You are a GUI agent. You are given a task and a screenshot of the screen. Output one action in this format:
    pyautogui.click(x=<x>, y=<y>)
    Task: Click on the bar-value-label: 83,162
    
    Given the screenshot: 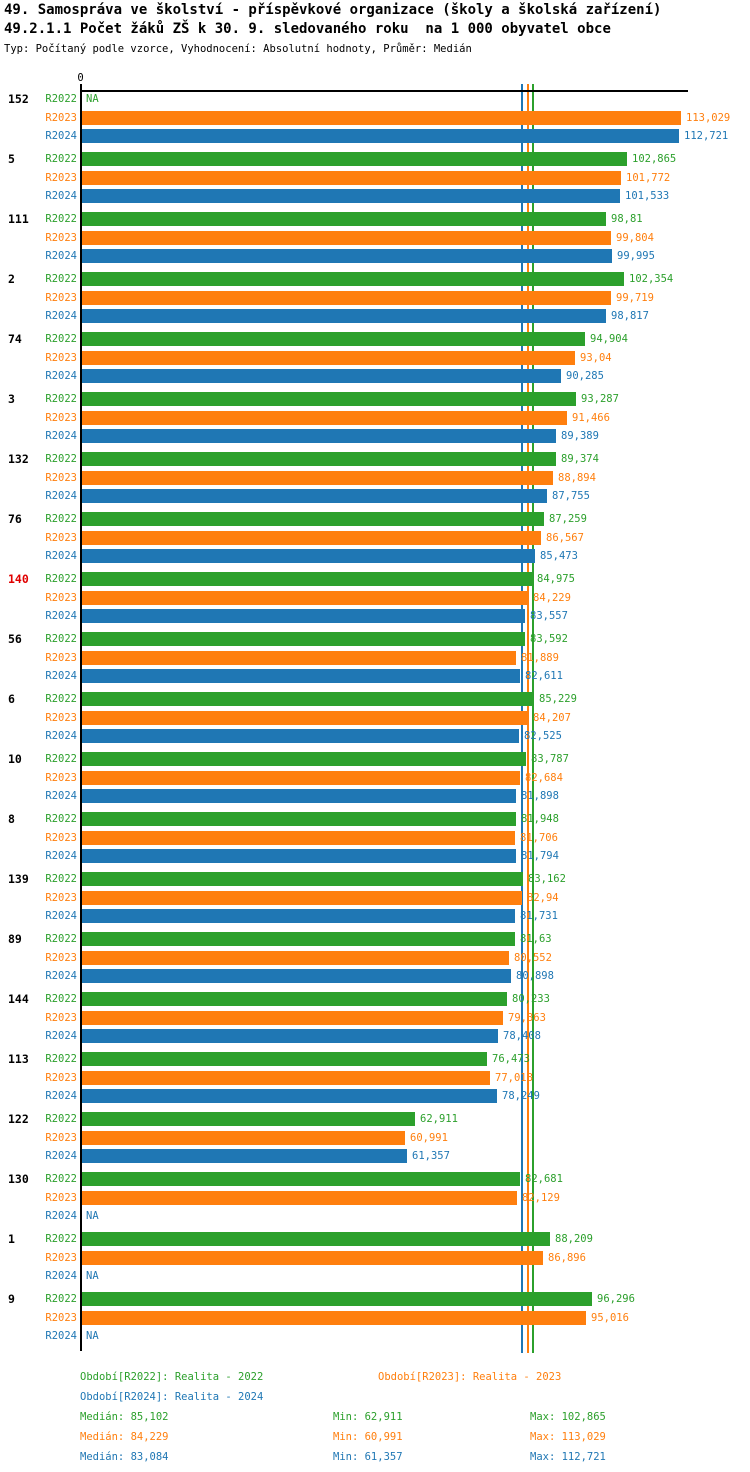 What is the action you would take?
    pyautogui.click(x=547, y=879)
    